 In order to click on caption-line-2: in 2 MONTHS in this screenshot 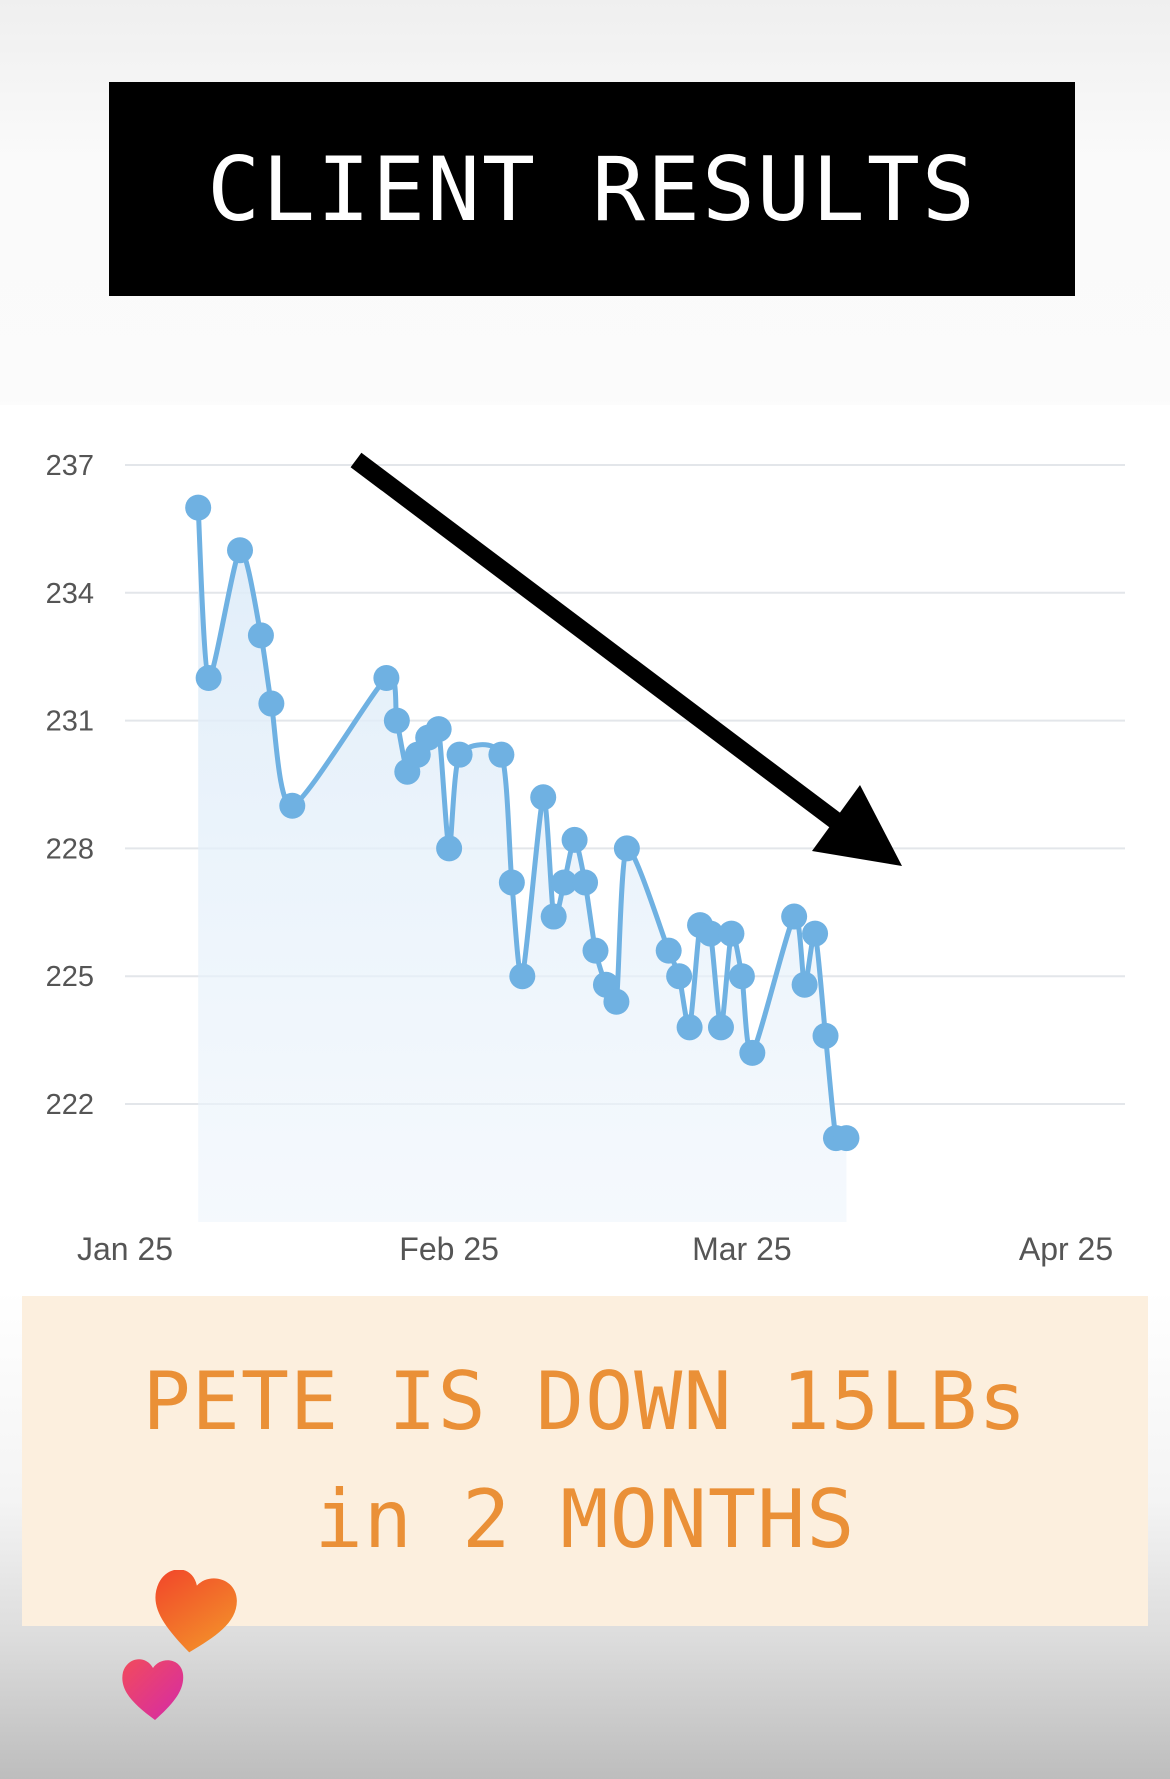, I will do `click(585, 1519)`.